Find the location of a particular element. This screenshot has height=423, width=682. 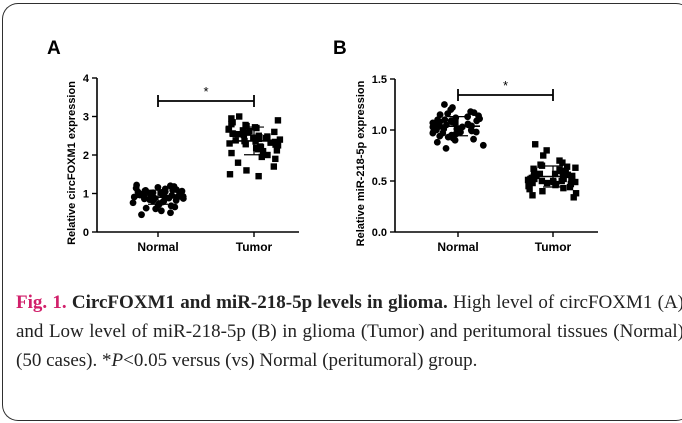

caption-figure-label: Fig. 1. is located at coordinates (41, 302).